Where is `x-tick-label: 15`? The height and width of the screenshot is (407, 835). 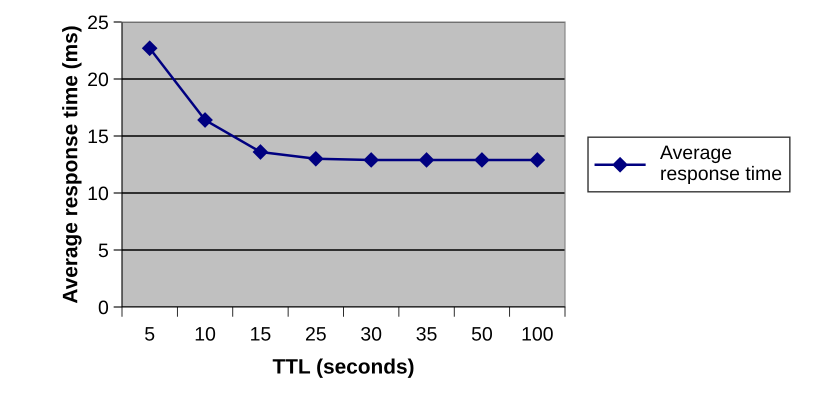
x-tick-label: 15 is located at coordinates (260, 334).